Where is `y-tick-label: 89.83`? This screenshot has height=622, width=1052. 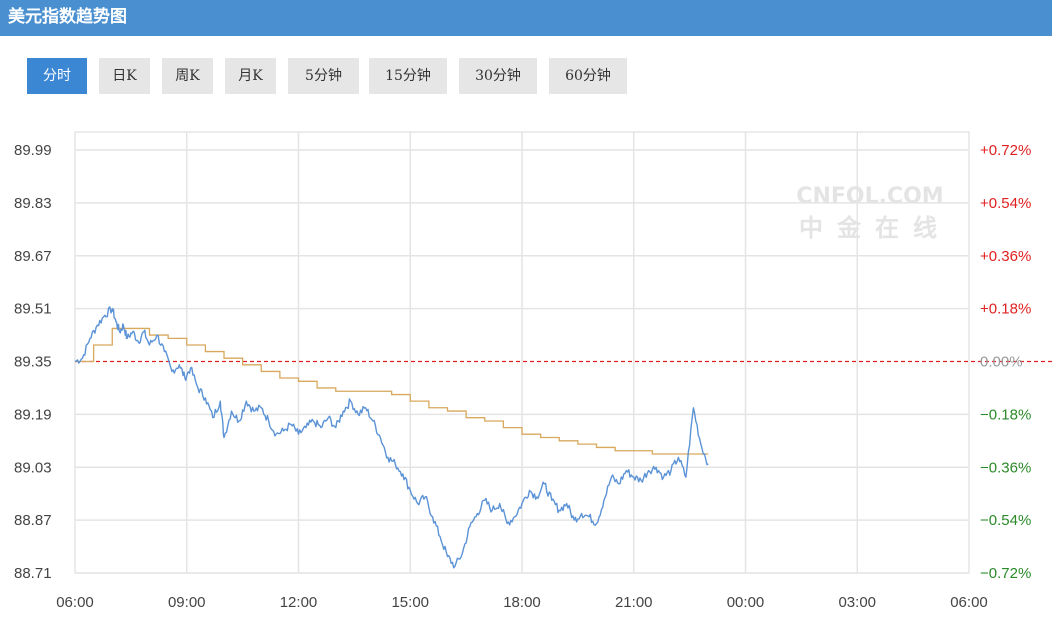 y-tick-label: 89.83 is located at coordinates (33, 203).